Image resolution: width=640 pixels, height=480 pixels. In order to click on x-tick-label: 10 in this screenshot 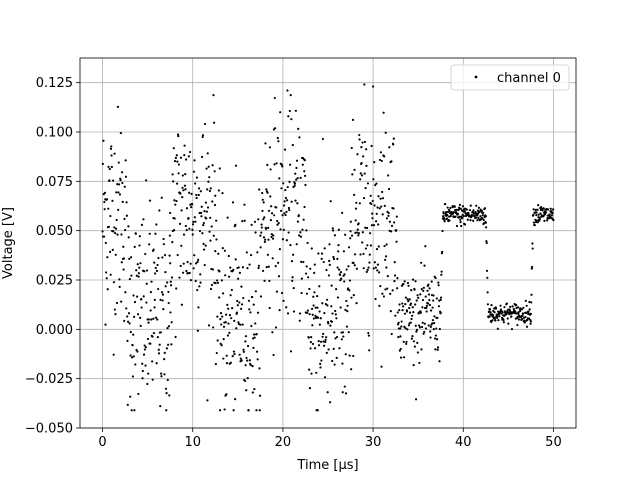, I will do `click(192, 442)`.